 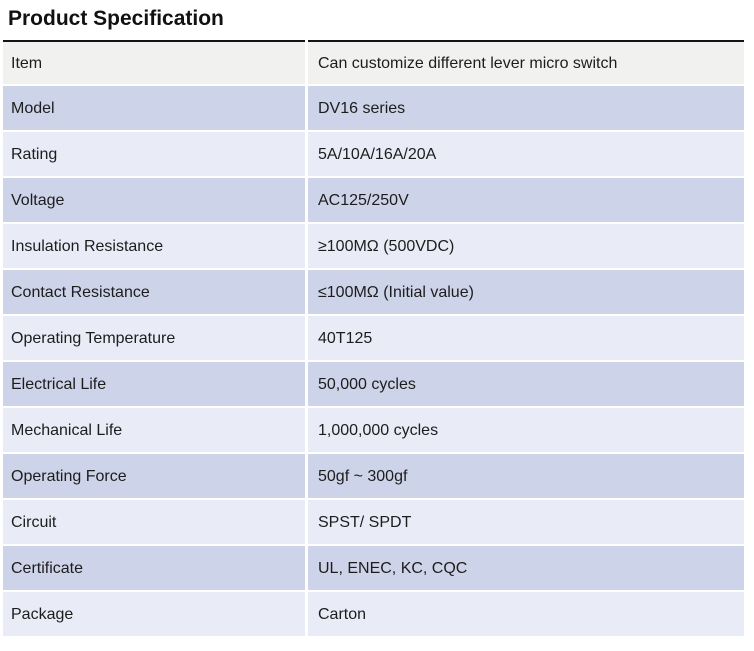 What do you see at coordinates (526, 476) in the screenshot?
I see `spec-value-cell: 50gf ~ 300gf` at bounding box center [526, 476].